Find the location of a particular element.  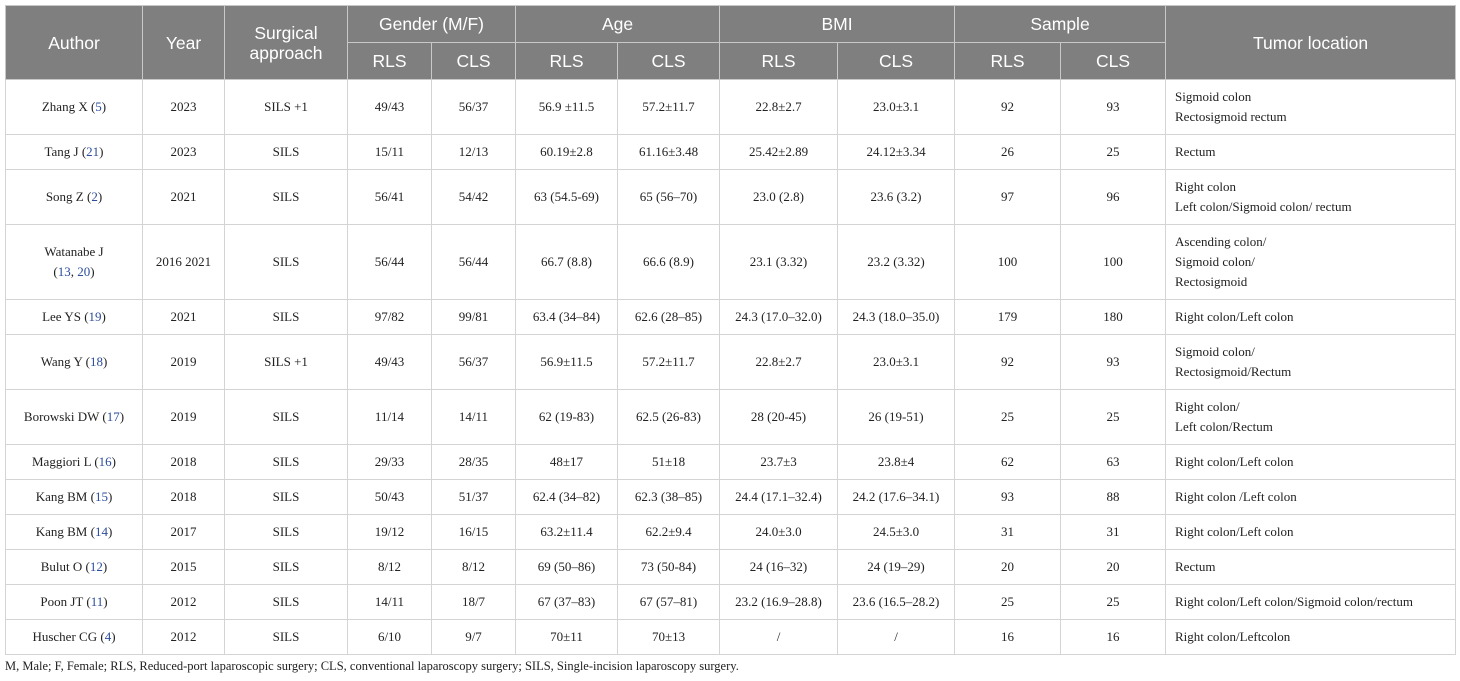

header-age: Age is located at coordinates (617, 24).